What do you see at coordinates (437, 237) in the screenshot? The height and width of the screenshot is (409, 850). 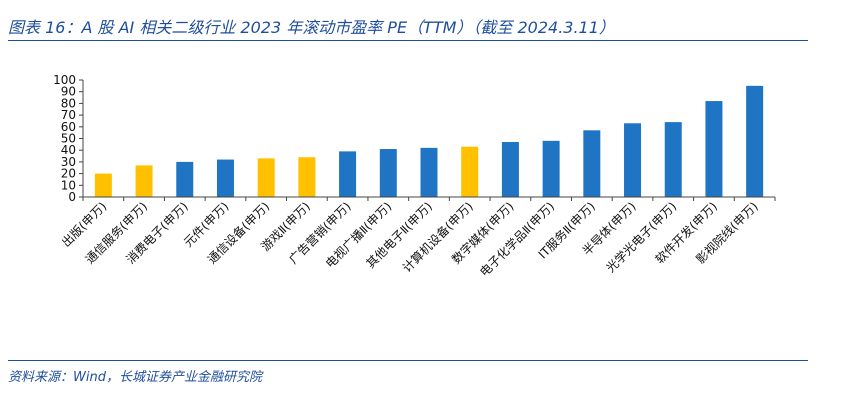 I see `category-label: 计算机设备(申万)` at bounding box center [437, 237].